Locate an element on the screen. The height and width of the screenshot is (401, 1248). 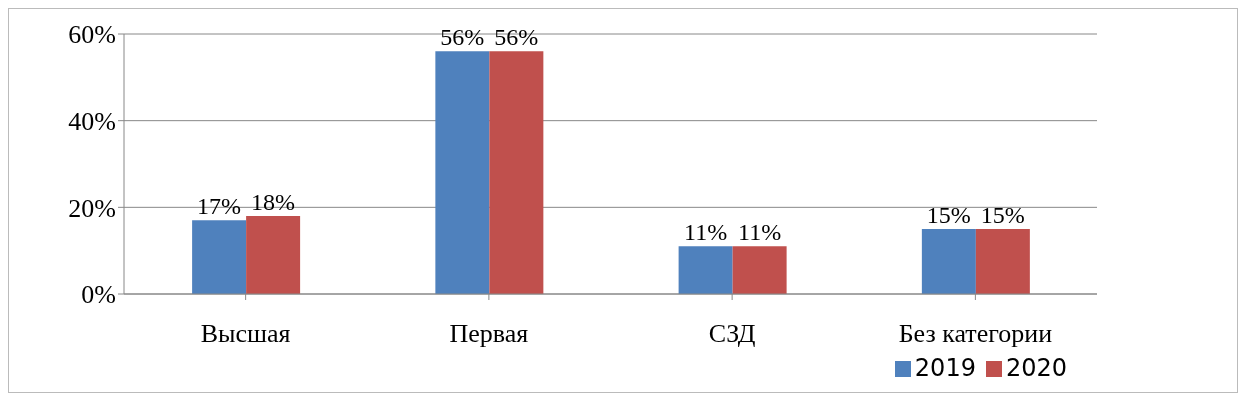
y-tick-label: 0% is located at coordinates (98, 295).